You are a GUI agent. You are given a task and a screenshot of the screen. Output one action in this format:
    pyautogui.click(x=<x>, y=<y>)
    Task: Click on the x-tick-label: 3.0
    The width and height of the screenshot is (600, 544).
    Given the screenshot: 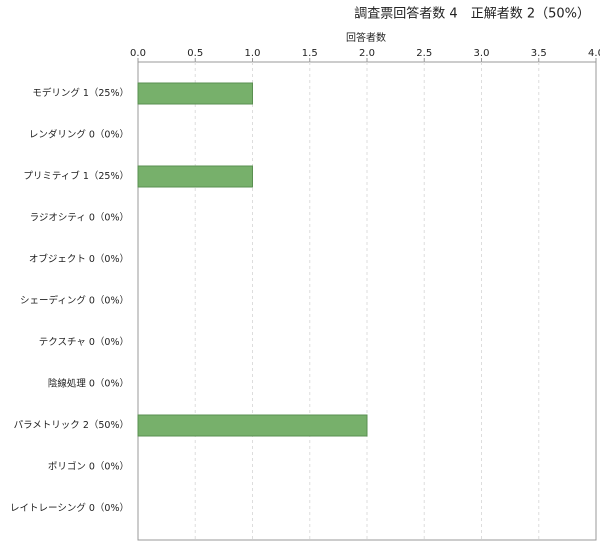 What is the action you would take?
    pyautogui.click(x=482, y=53)
    